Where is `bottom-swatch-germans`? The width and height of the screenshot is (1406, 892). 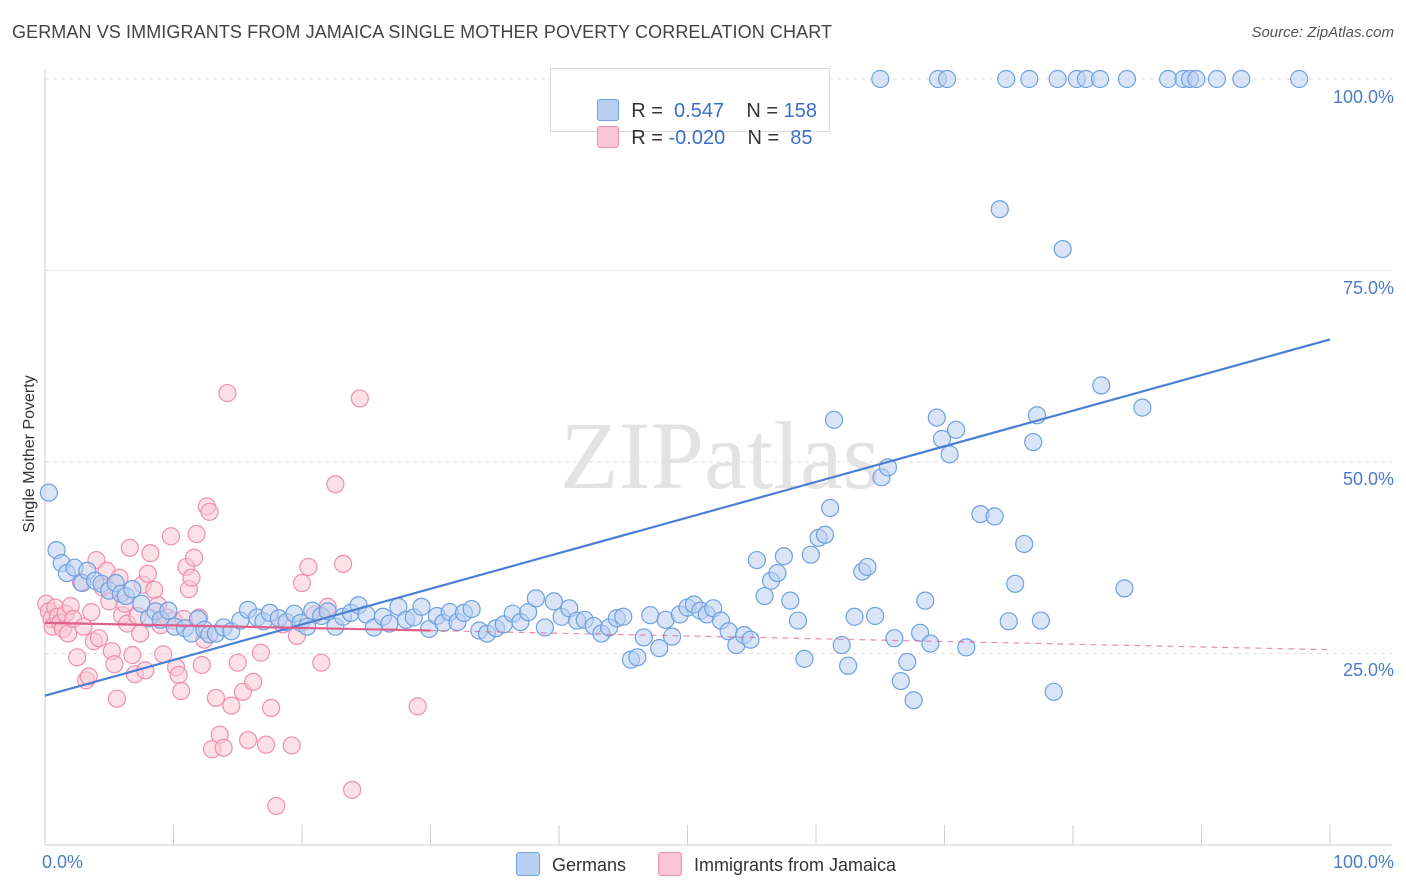 bottom-swatch-germans is located at coordinates (528, 864).